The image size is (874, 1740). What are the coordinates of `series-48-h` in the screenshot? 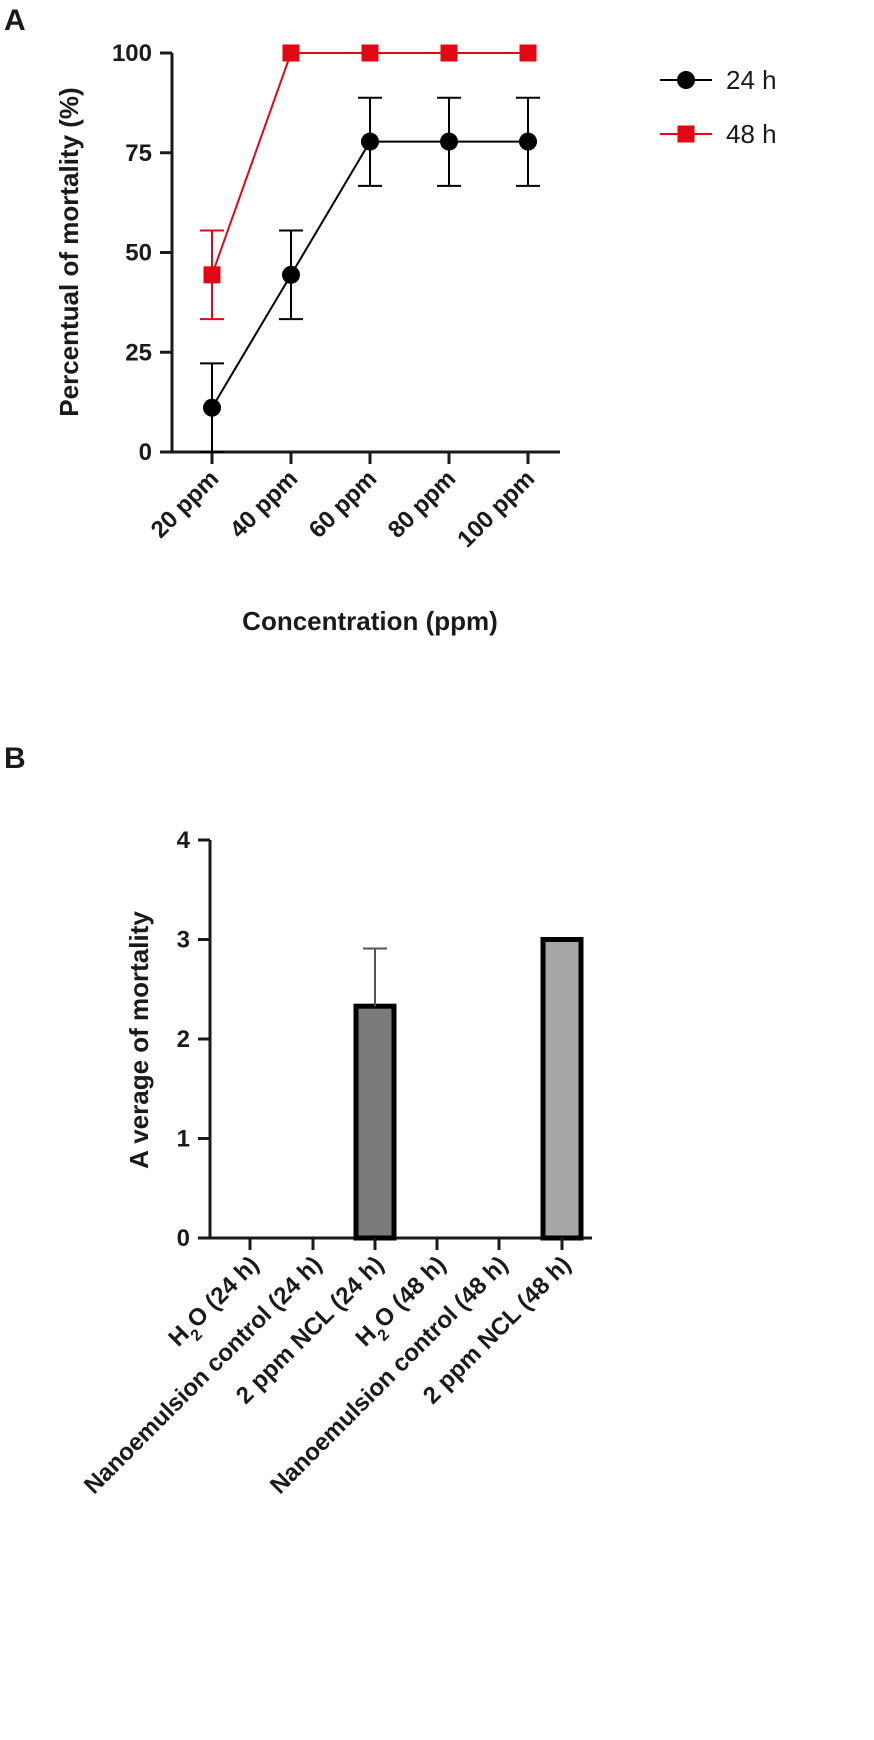 It's located at (368, 182).